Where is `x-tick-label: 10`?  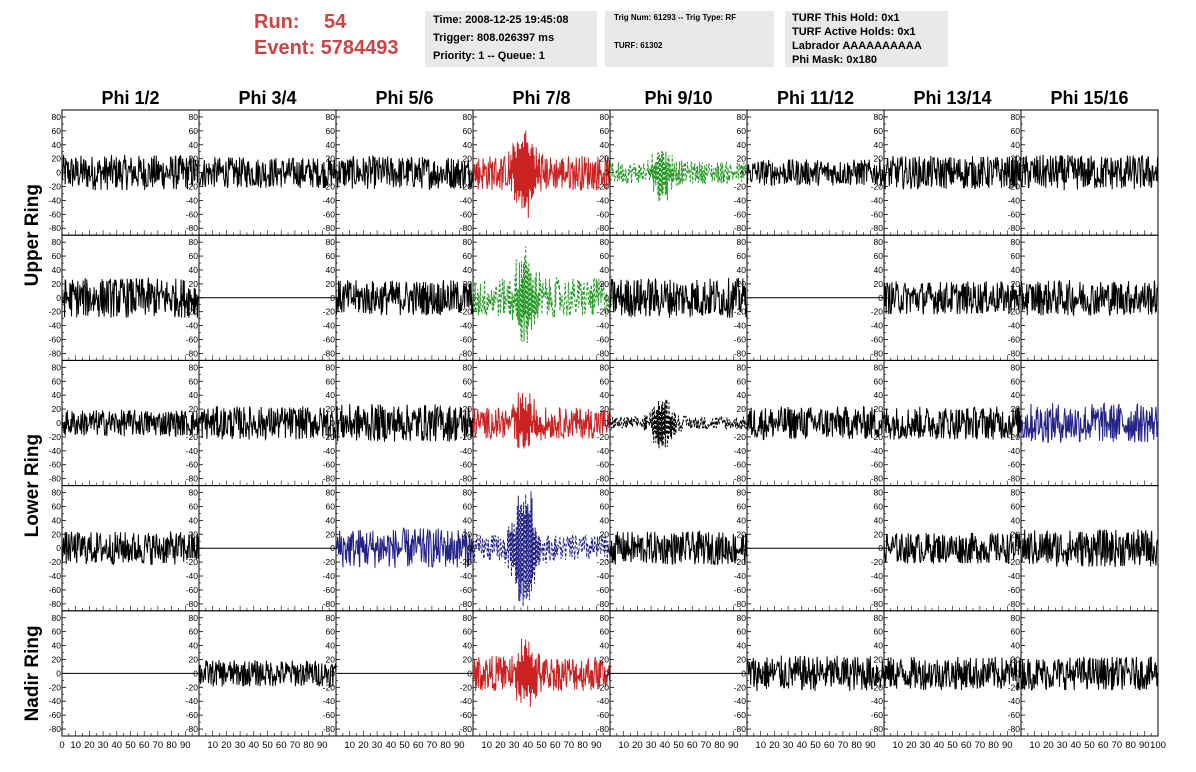 x-tick-label: 10 is located at coordinates (897, 745).